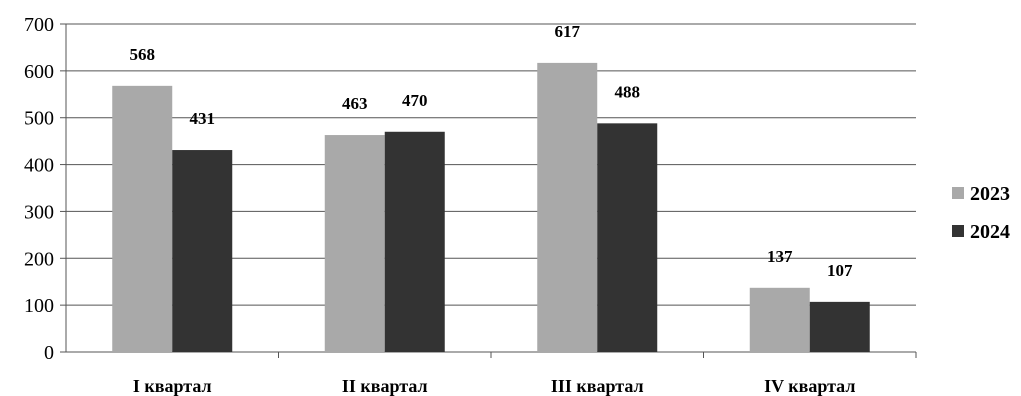  What do you see at coordinates (143, 54) in the screenshot?
I see `data-label: 568` at bounding box center [143, 54].